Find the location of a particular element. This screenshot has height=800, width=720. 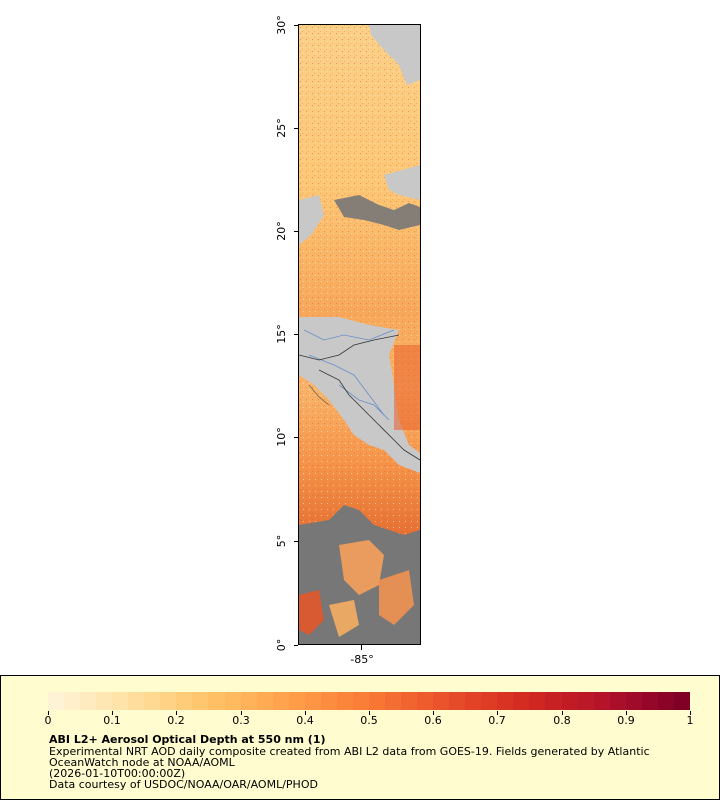

colorbar-label: 1 is located at coordinates (690, 720).